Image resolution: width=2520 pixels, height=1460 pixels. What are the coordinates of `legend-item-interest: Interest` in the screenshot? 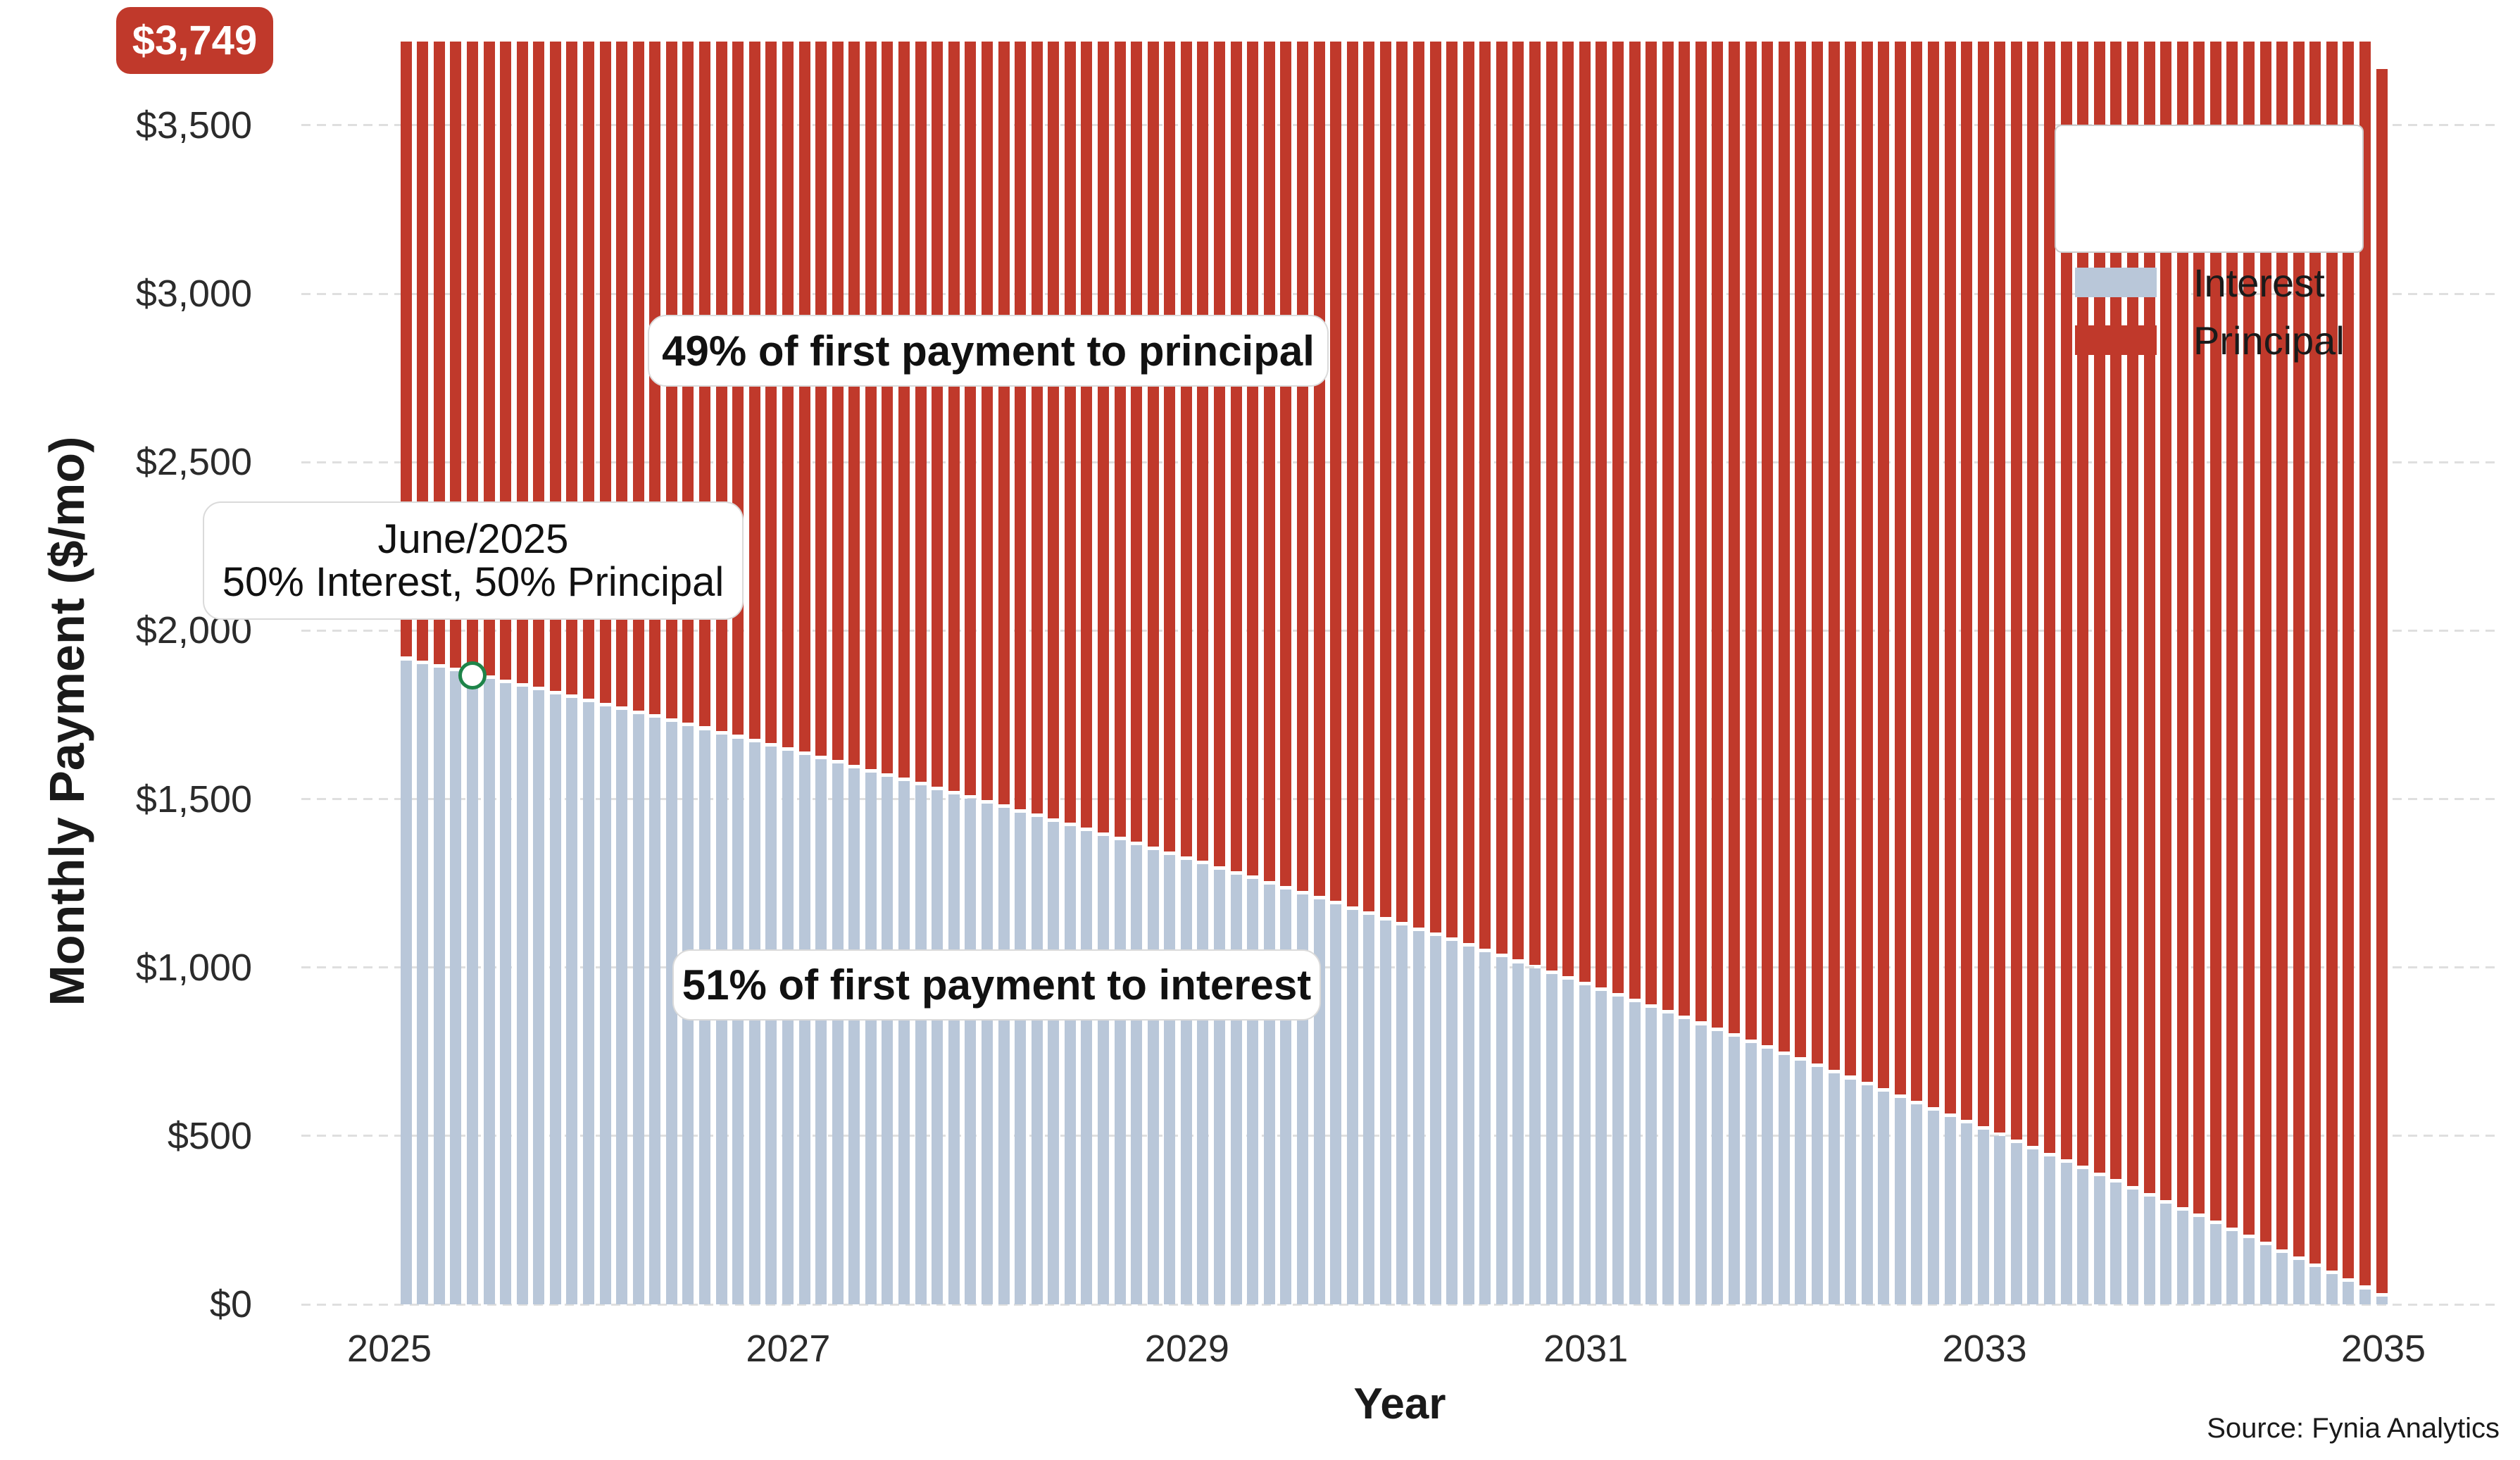 It's located at (2200, 283).